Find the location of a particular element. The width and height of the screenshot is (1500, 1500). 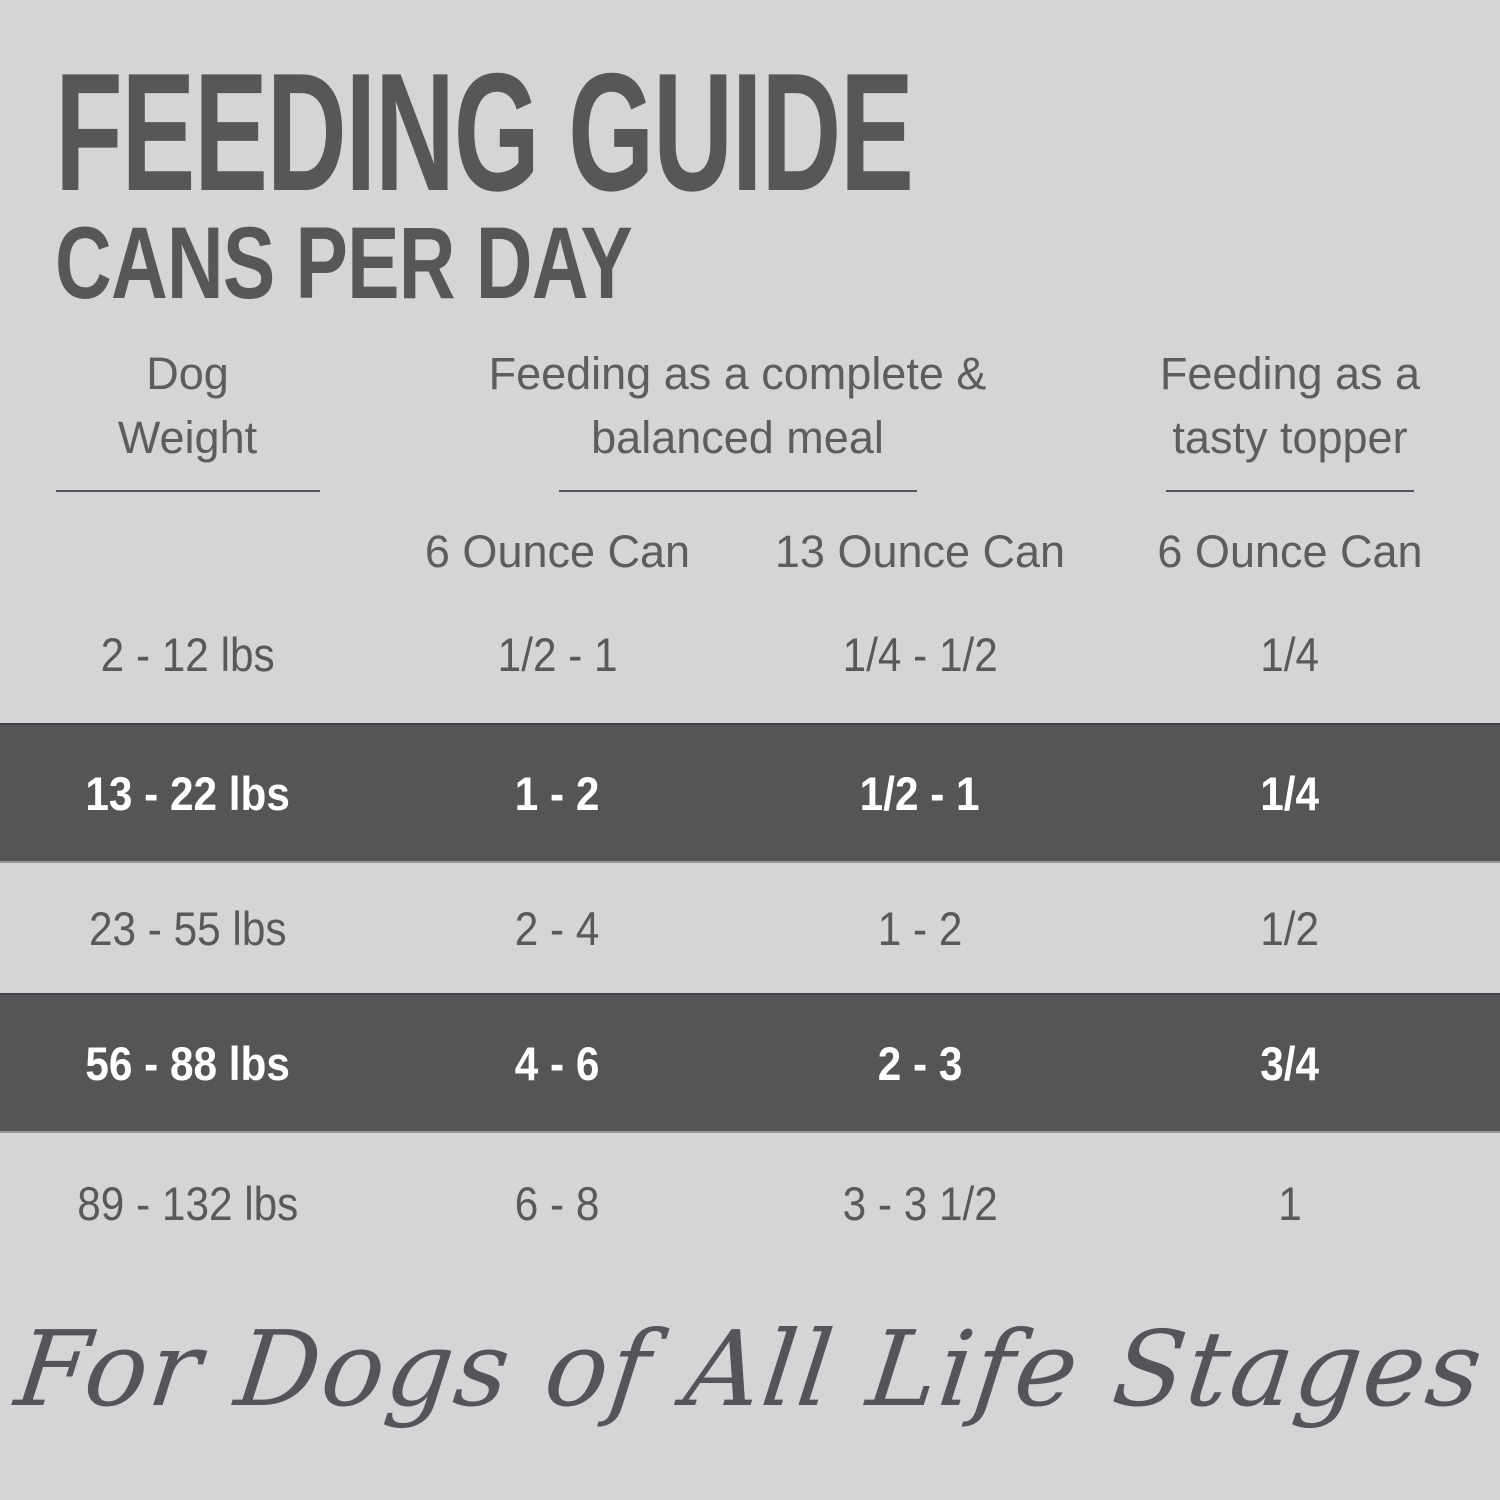

table-row-highlighted: 13 - 22 lbs 1 - 2 1/2 - 1 1/4 is located at coordinates (750, 793).